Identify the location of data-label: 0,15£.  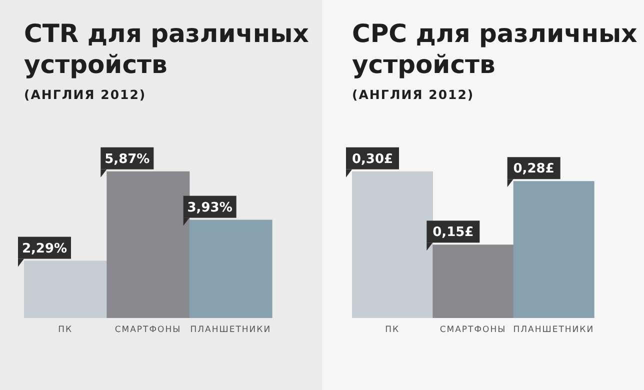
(453, 232).